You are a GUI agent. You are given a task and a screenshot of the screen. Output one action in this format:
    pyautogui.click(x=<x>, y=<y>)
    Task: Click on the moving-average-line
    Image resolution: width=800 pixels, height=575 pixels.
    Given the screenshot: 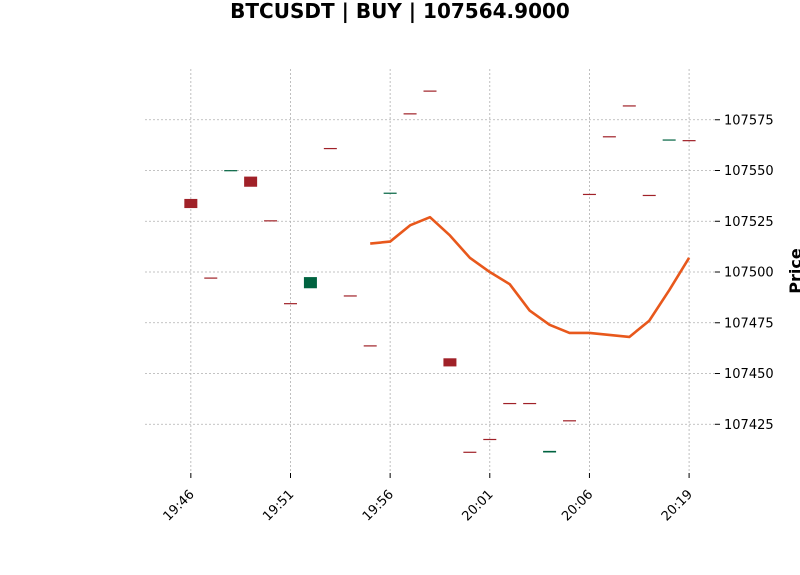 What is the action you would take?
    pyautogui.click(x=530, y=277)
    